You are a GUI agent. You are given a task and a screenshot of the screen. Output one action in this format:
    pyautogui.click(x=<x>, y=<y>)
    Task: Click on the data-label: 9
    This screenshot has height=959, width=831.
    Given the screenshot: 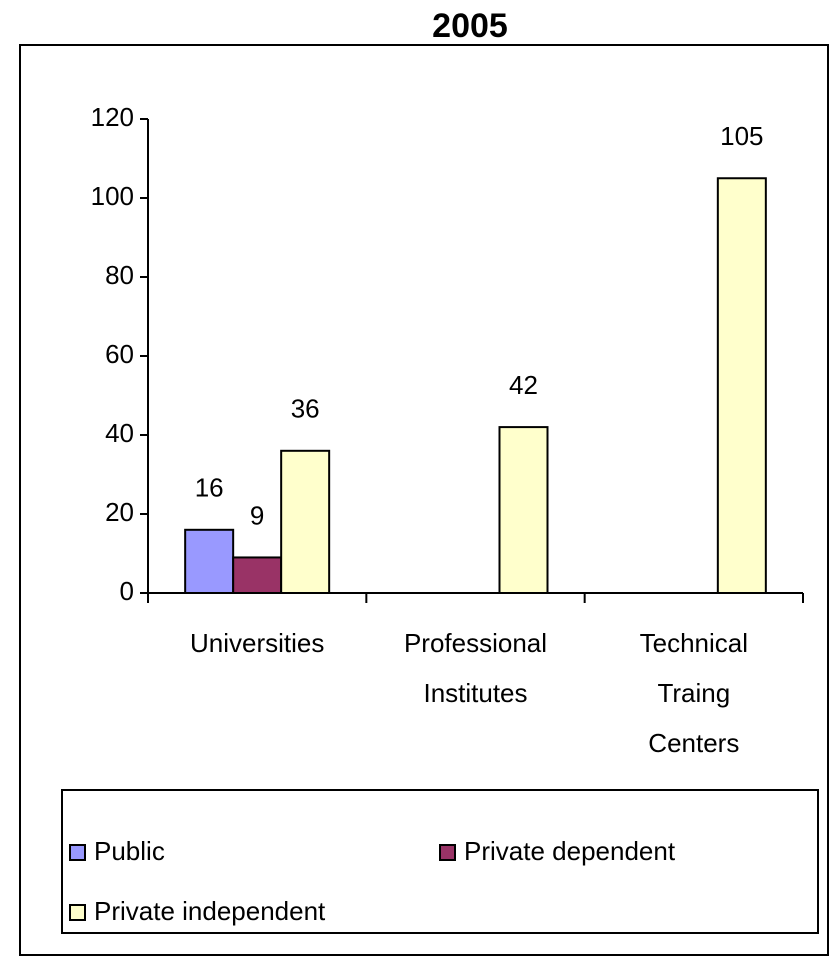 What is the action you would take?
    pyautogui.click(x=257, y=515)
    